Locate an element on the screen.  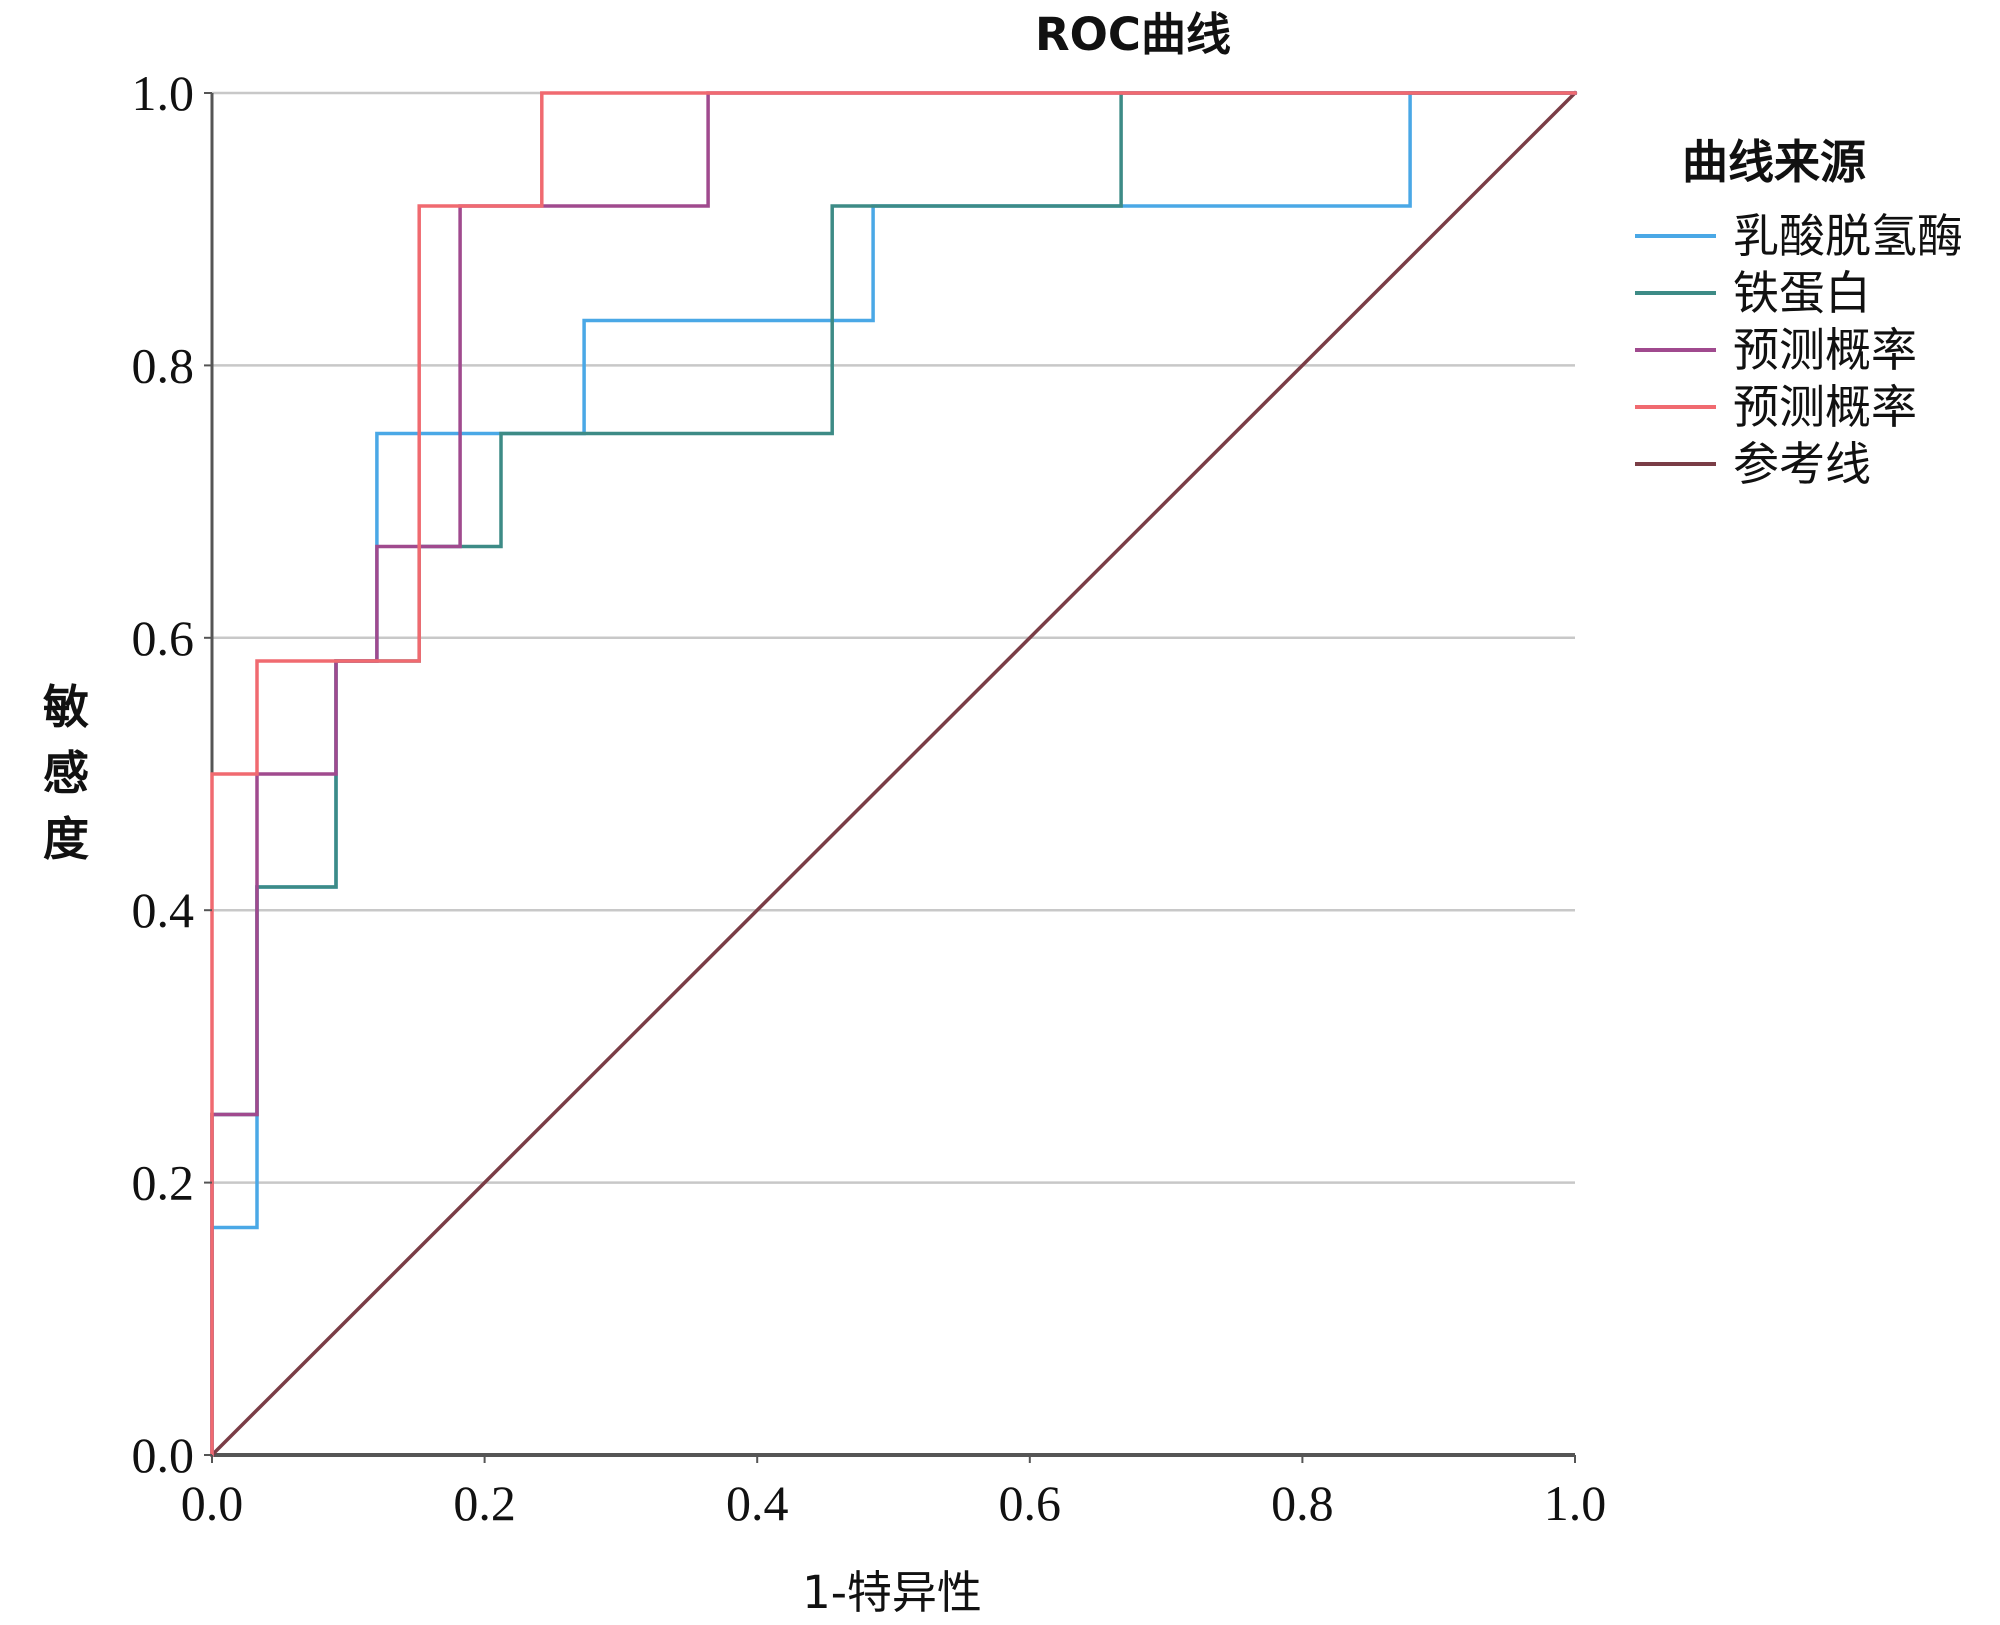
x-tick-label: 0.4 is located at coordinates (757, 1503).